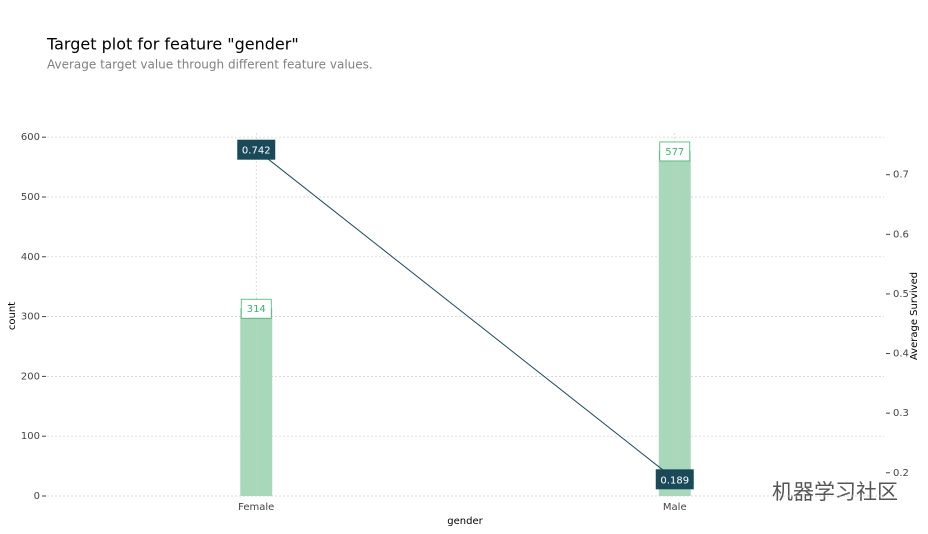 Image resolution: width=928 pixels, height=534 pixels. I want to click on y-tick-label: 200, so click(30, 376).